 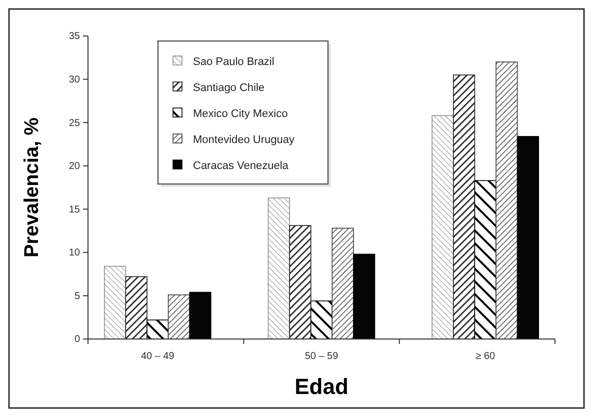 What do you see at coordinates (240, 114) in the screenshot?
I see `legend-label: Mexico City Mexico` at bounding box center [240, 114].